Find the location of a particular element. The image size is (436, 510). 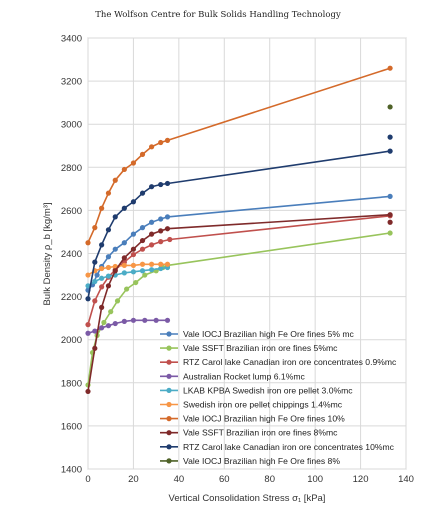

x-tick-label: 100 is located at coordinates (315, 479).